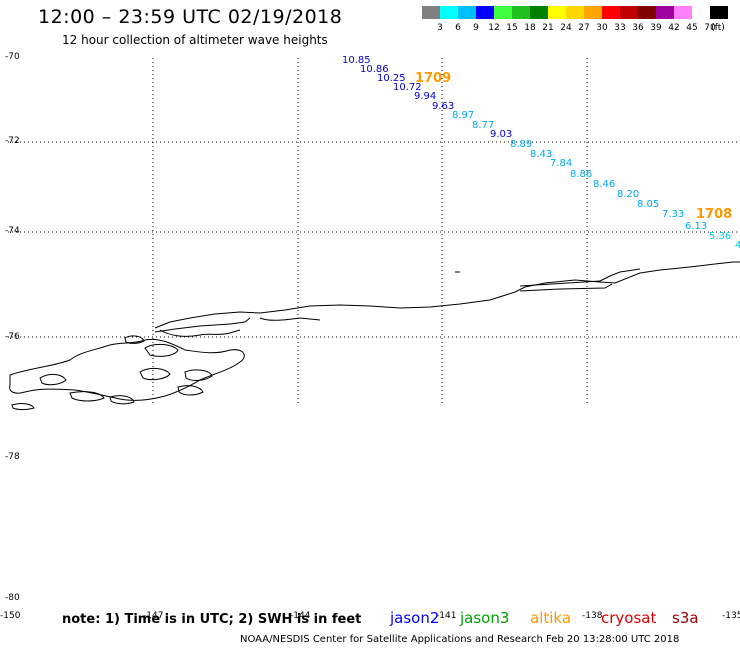 This screenshot has height=650, width=740. I want to click on colorbar-label: 27, so click(584, 28).